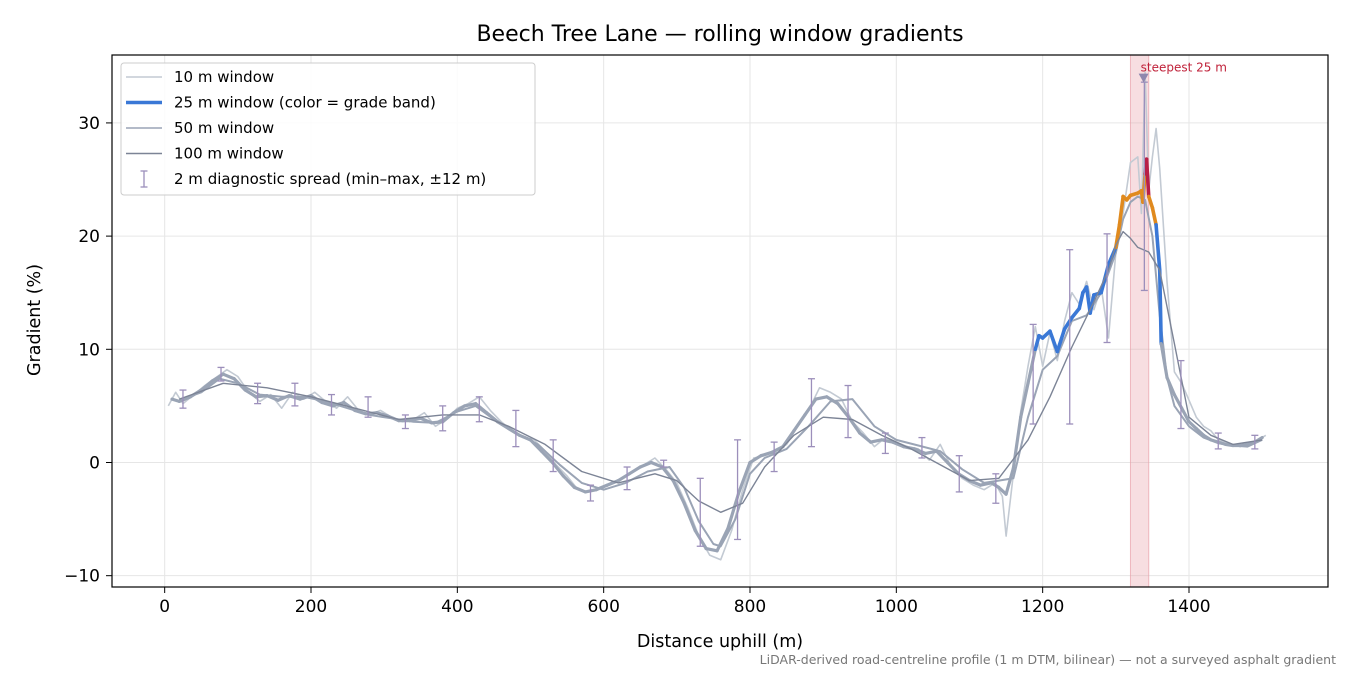 The image size is (1350, 675). Describe the element at coordinates (200, 77) in the screenshot. I see `legend-item: 10 m window` at that location.